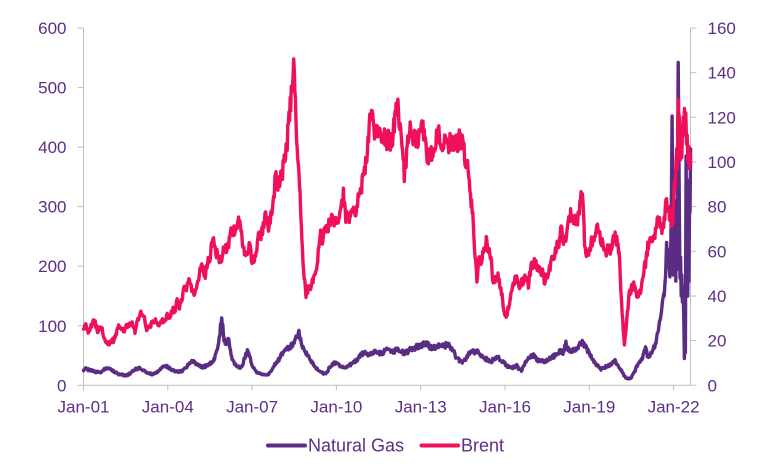 Image resolution: width=768 pixels, height=472 pixels. I want to click on svg-text: 200, so click(52, 266).